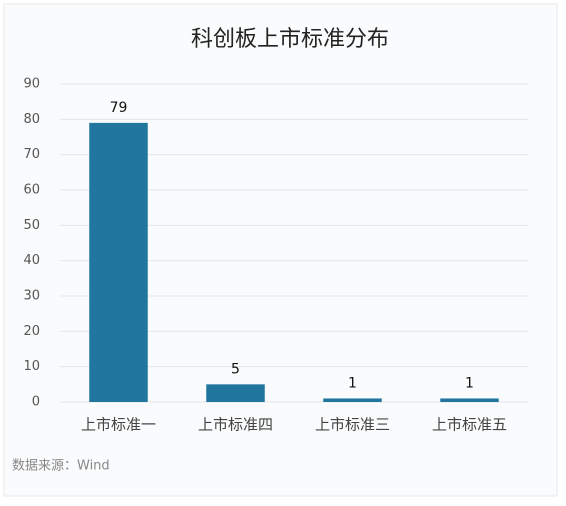  Describe the element at coordinates (118, 425) in the screenshot. I see `x-tick-label: 上市标准一` at that location.